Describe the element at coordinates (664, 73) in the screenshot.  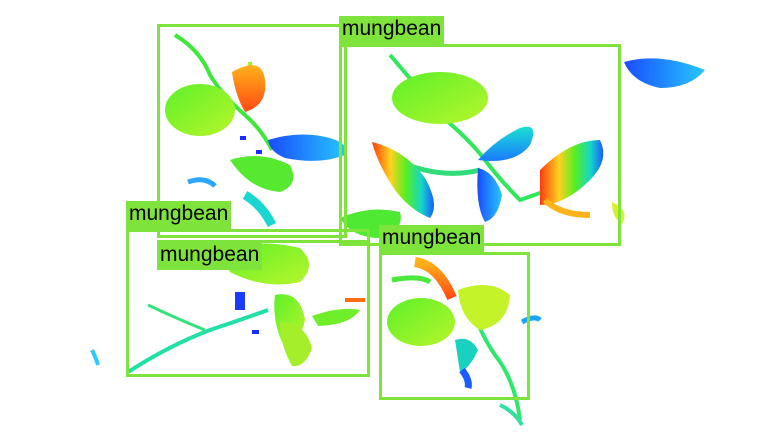
I see `leaf-far-right` at that location.